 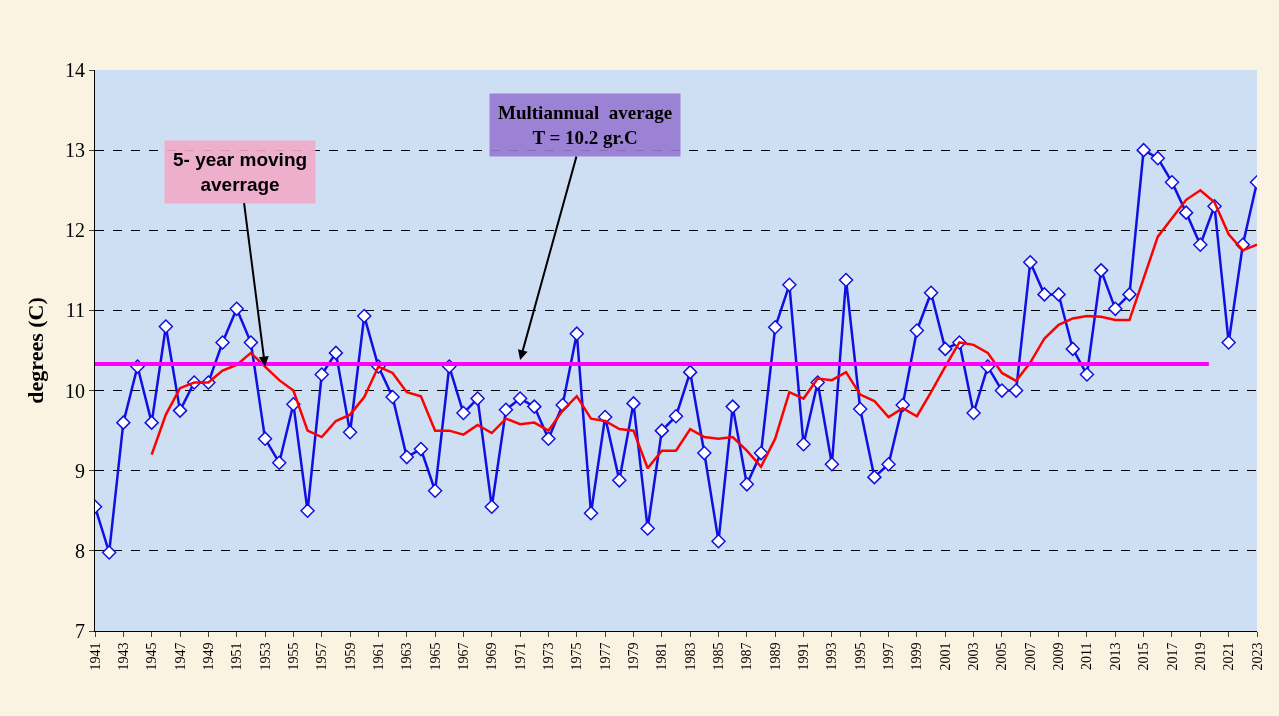 I want to click on x-tick-label: 2001, so click(x=945, y=656).